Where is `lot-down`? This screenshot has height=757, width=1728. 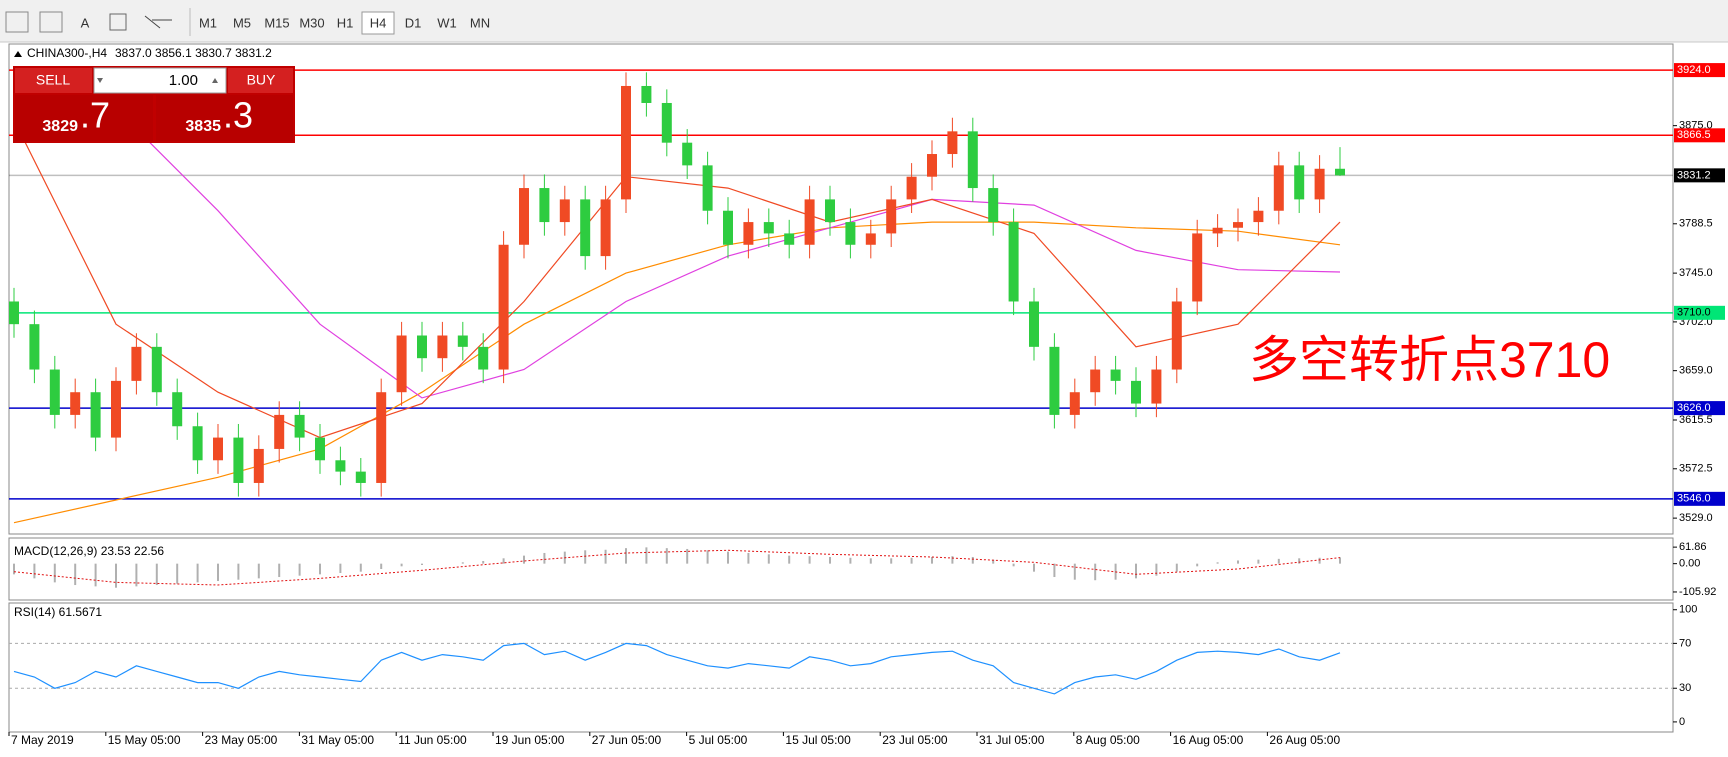
lot-down is located at coordinates (100, 80).